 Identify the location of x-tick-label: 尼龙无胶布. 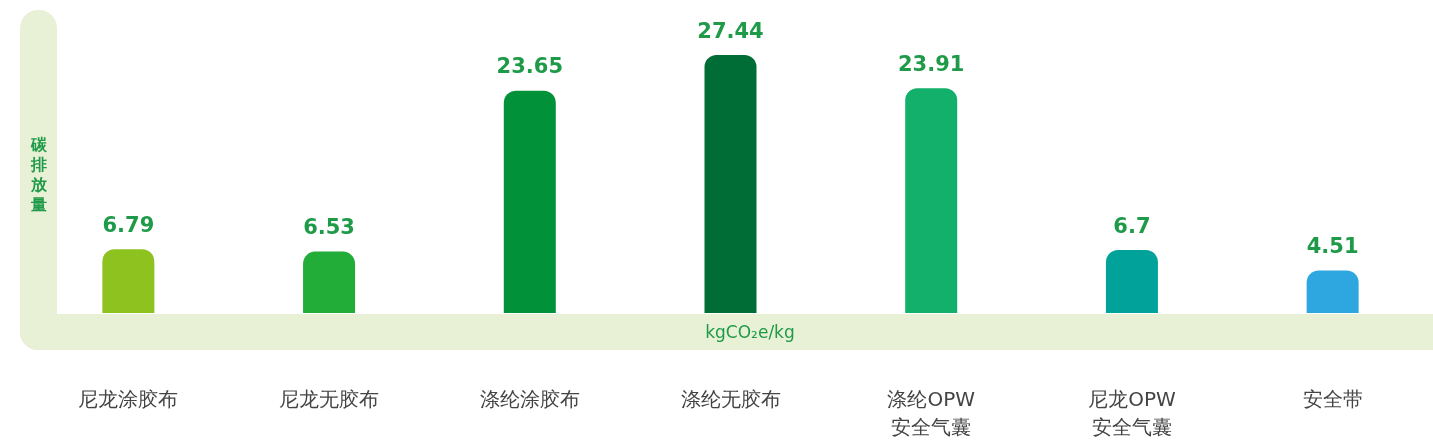
(329, 399).